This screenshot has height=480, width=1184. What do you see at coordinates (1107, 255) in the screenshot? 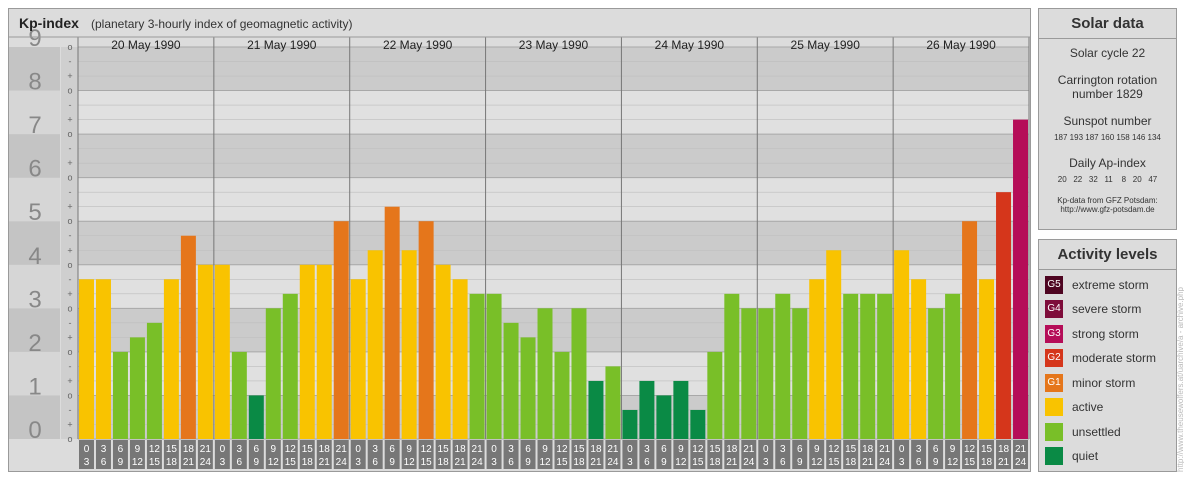
I see `activity-levels-title: Activity levels` at bounding box center [1107, 255].